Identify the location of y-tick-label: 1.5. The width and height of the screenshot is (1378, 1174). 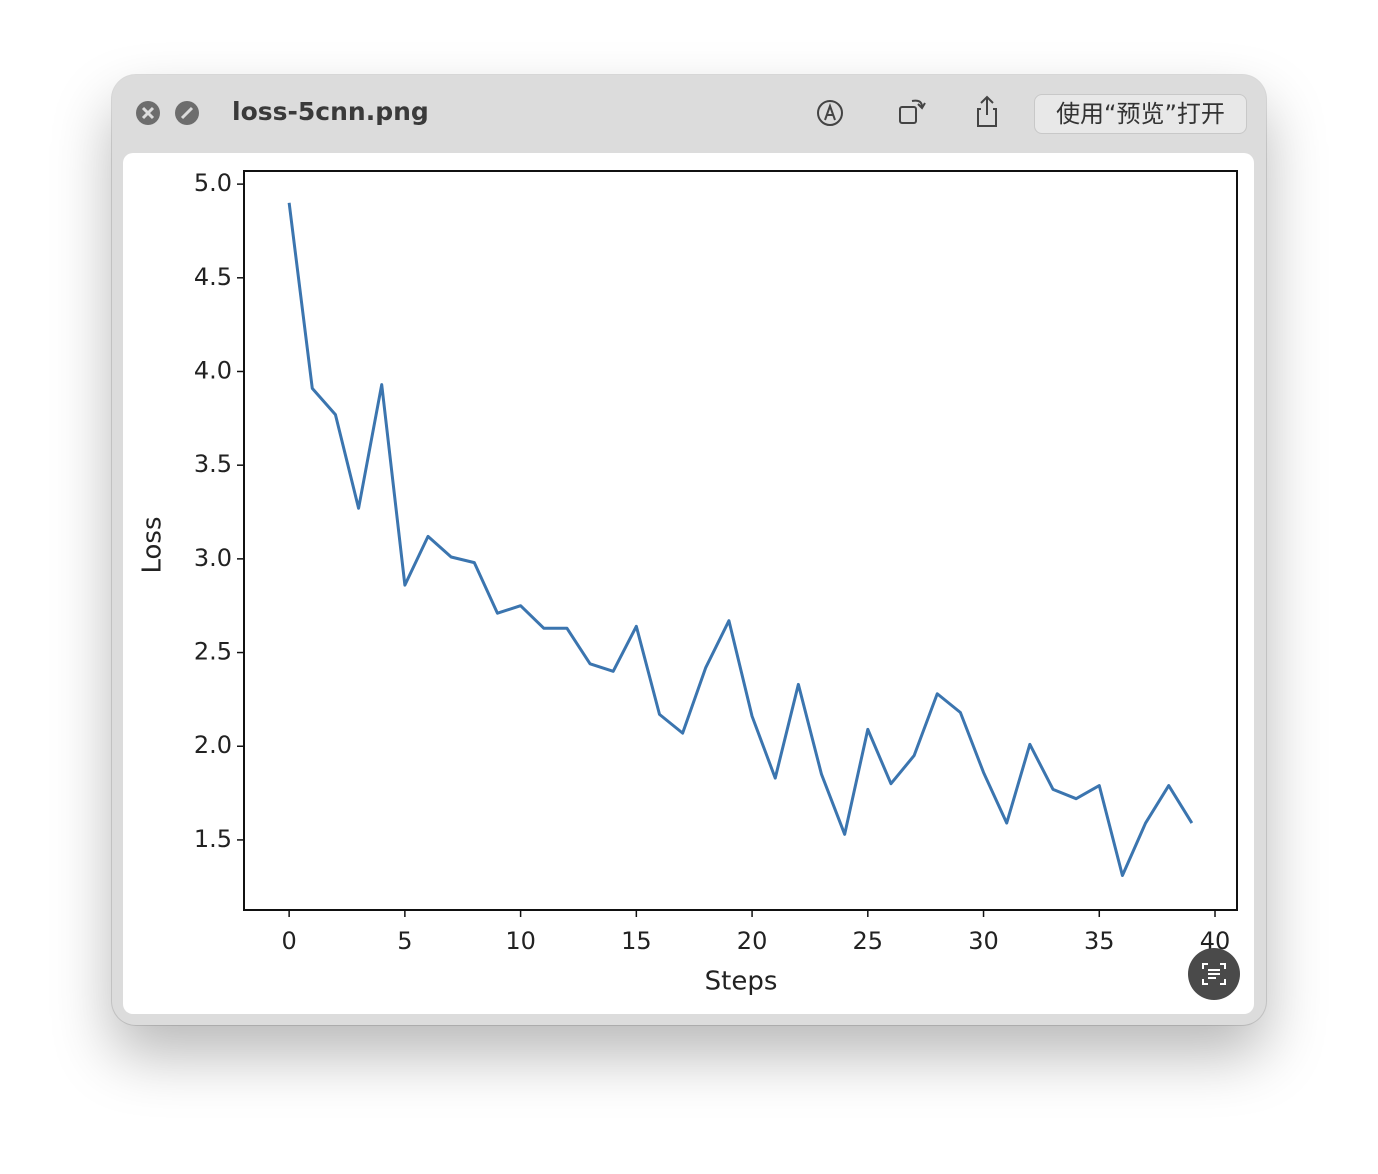
(213, 839).